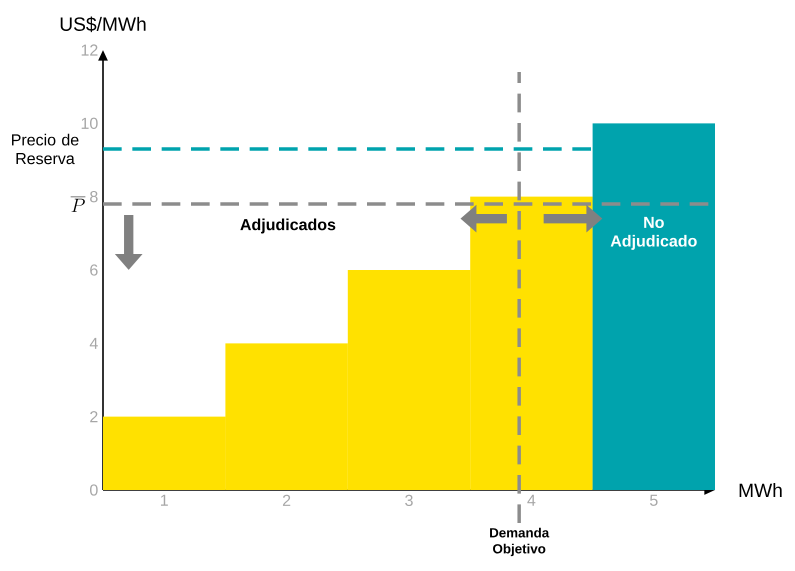 This screenshot has height=571, width=795. What do you see at coordinates (45, 149) in the screenshot?
I see `ref-line-label: Precio de Reserva` at bounding box center [45, 149].